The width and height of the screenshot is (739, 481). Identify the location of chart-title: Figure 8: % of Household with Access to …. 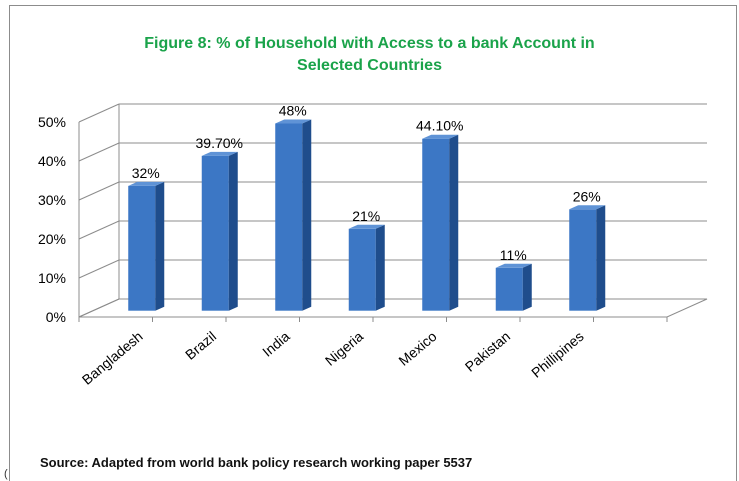
(369, 55).